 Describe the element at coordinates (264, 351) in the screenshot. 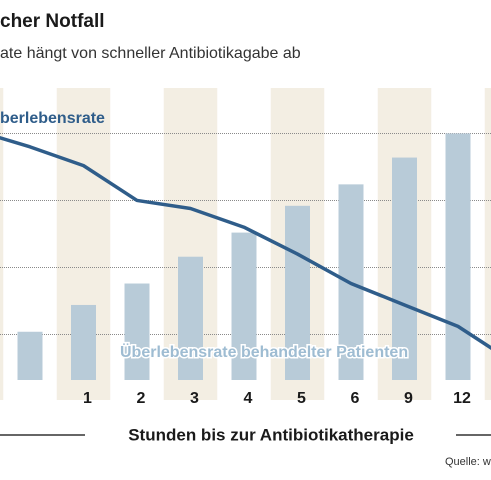

I see `bar-label: Überlebensrate behandelter Patienten` at that location.